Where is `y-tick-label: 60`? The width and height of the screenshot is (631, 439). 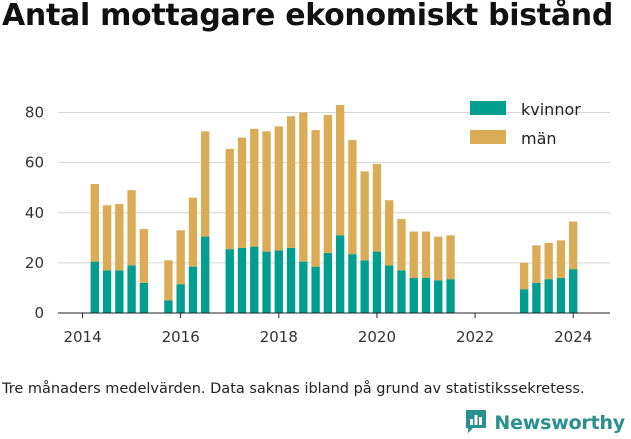
y-tick-label: 60 is located at coordinates (34, 163).